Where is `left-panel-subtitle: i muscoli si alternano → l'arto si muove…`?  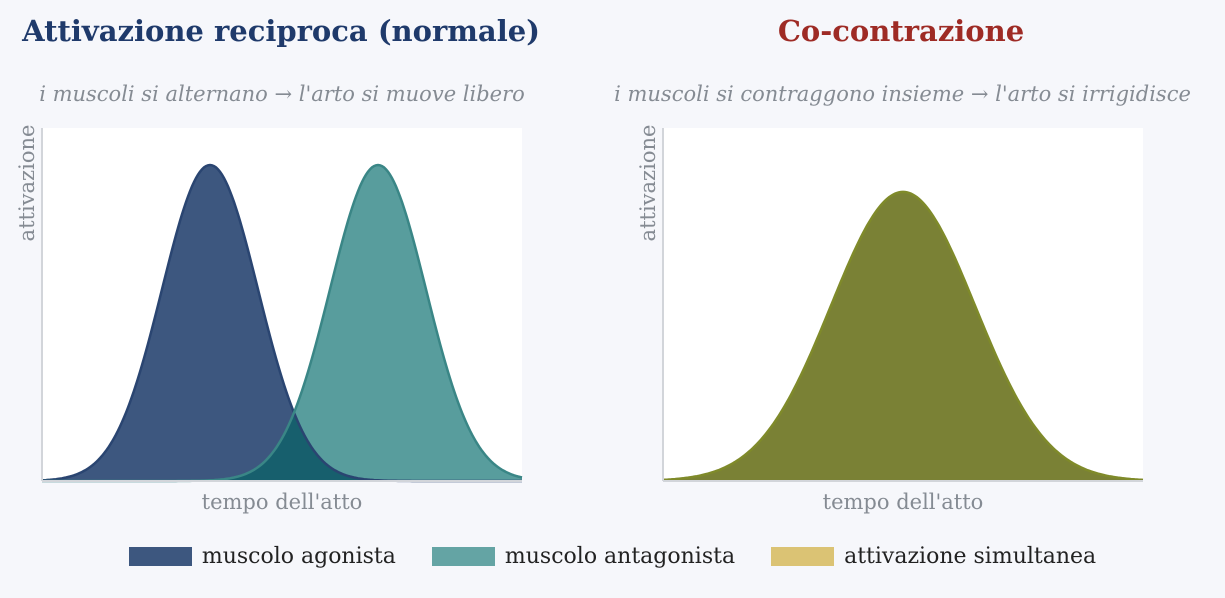 left-panel-subtitle: i muscoli si alternano → l'arto si muove… is located at coordinates (282, 94).